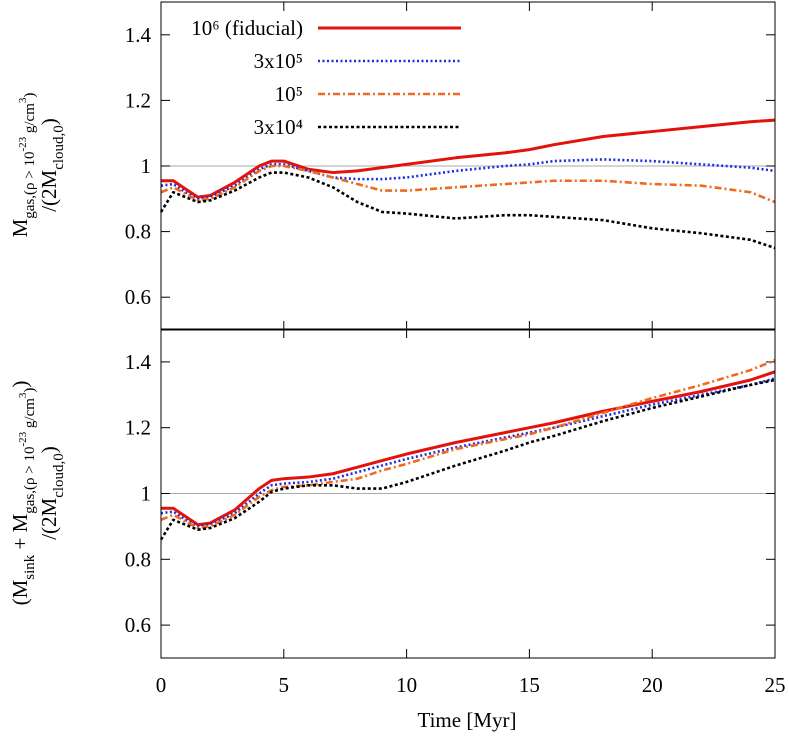 The width and height of the screenshot is (789, 743). Describe the element at coordinates (30, 567) in the screenshot. I see `label-part: sink` at that location.